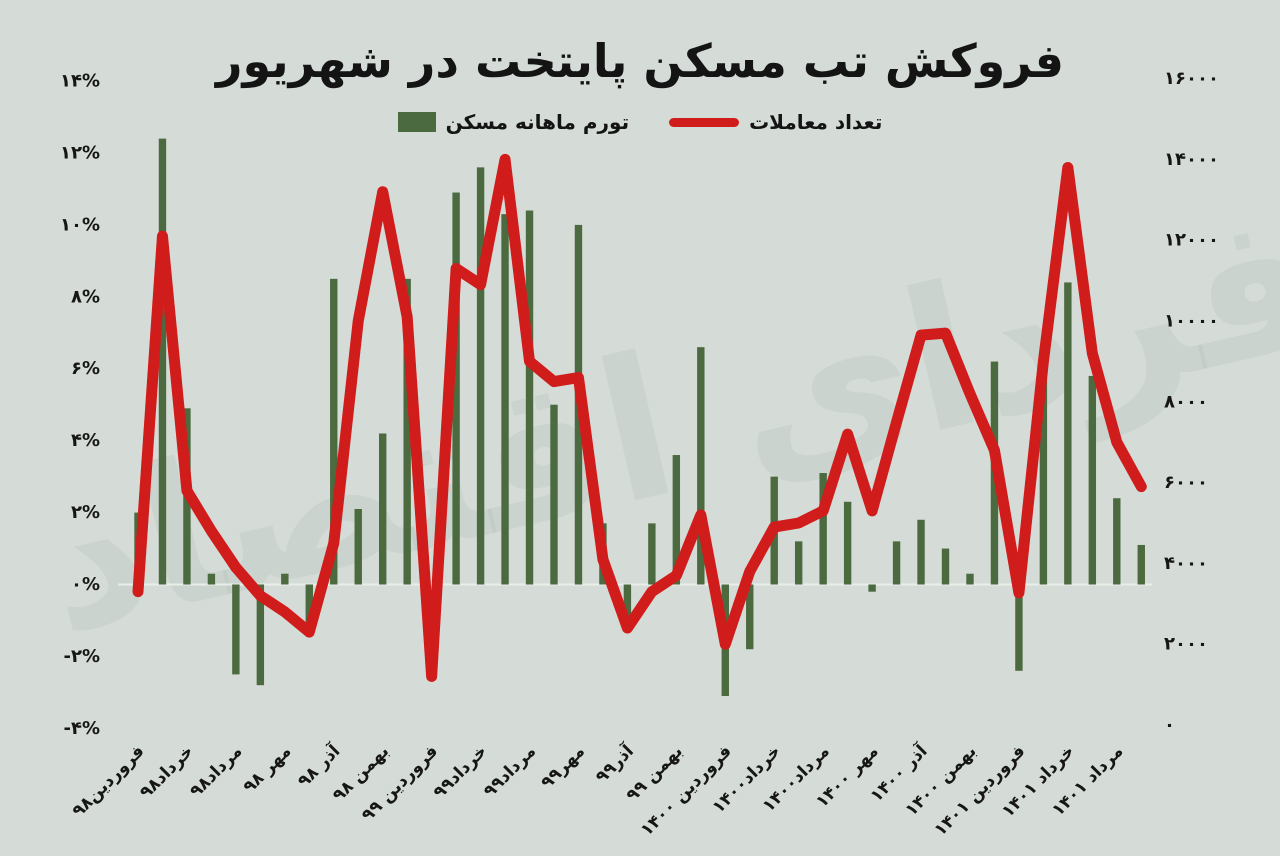 The image size is (1280, 856). Describe the element at coordinates (216, 771) in the screenshot. I see `x-axis-tick: مرداد۹۸` at that location.